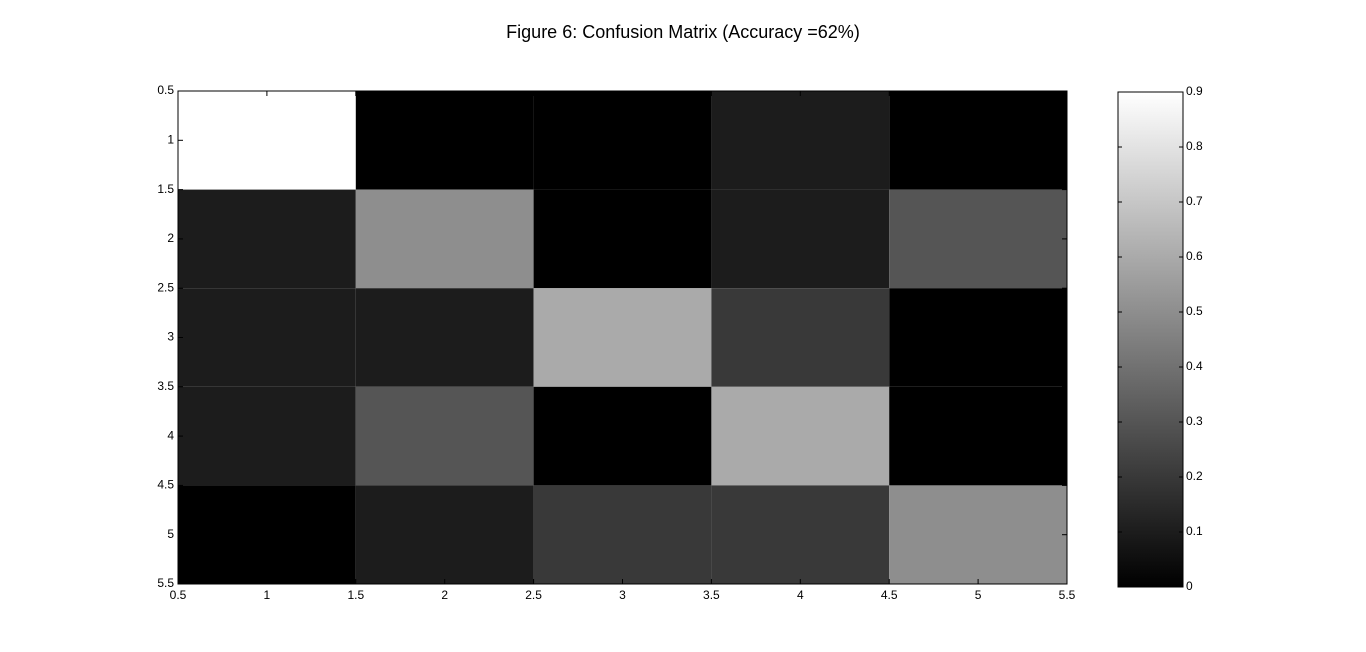  Describe the element at coordinates (978, 595) in the screenshot. I see `x-tick-label: 5` at that location.